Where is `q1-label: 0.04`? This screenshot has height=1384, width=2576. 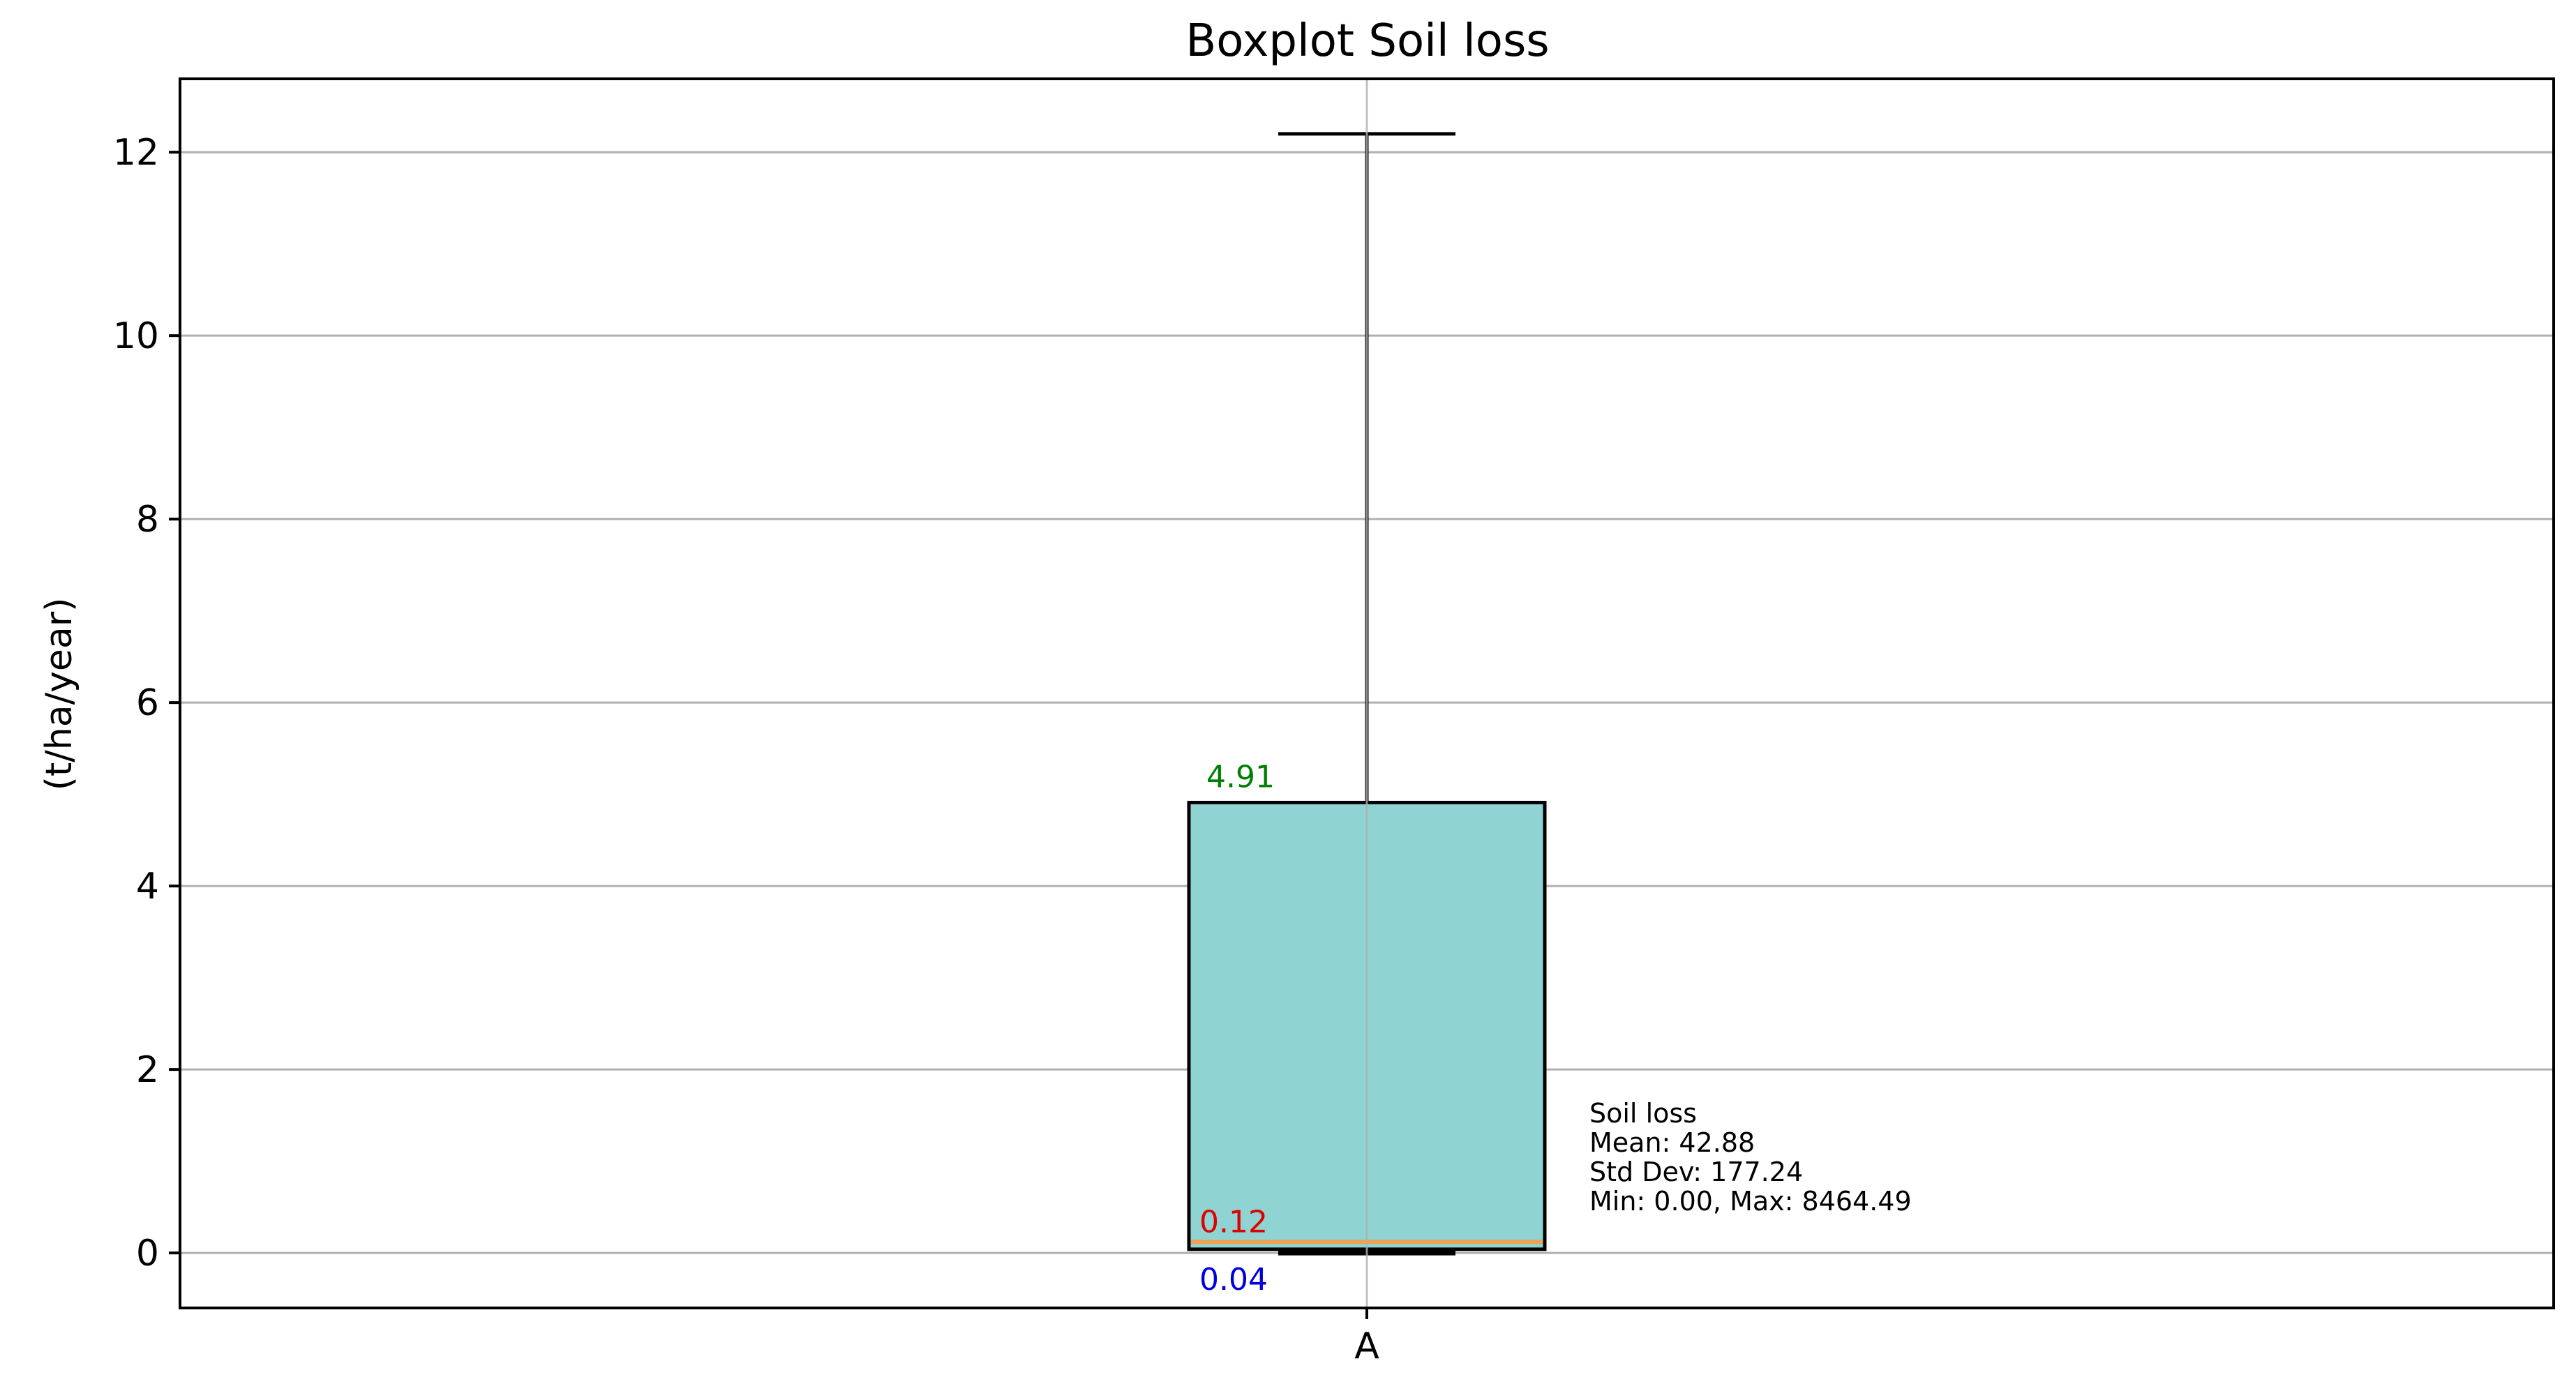 q1-label: 0.04 is located at coordinates (1233, 1280).